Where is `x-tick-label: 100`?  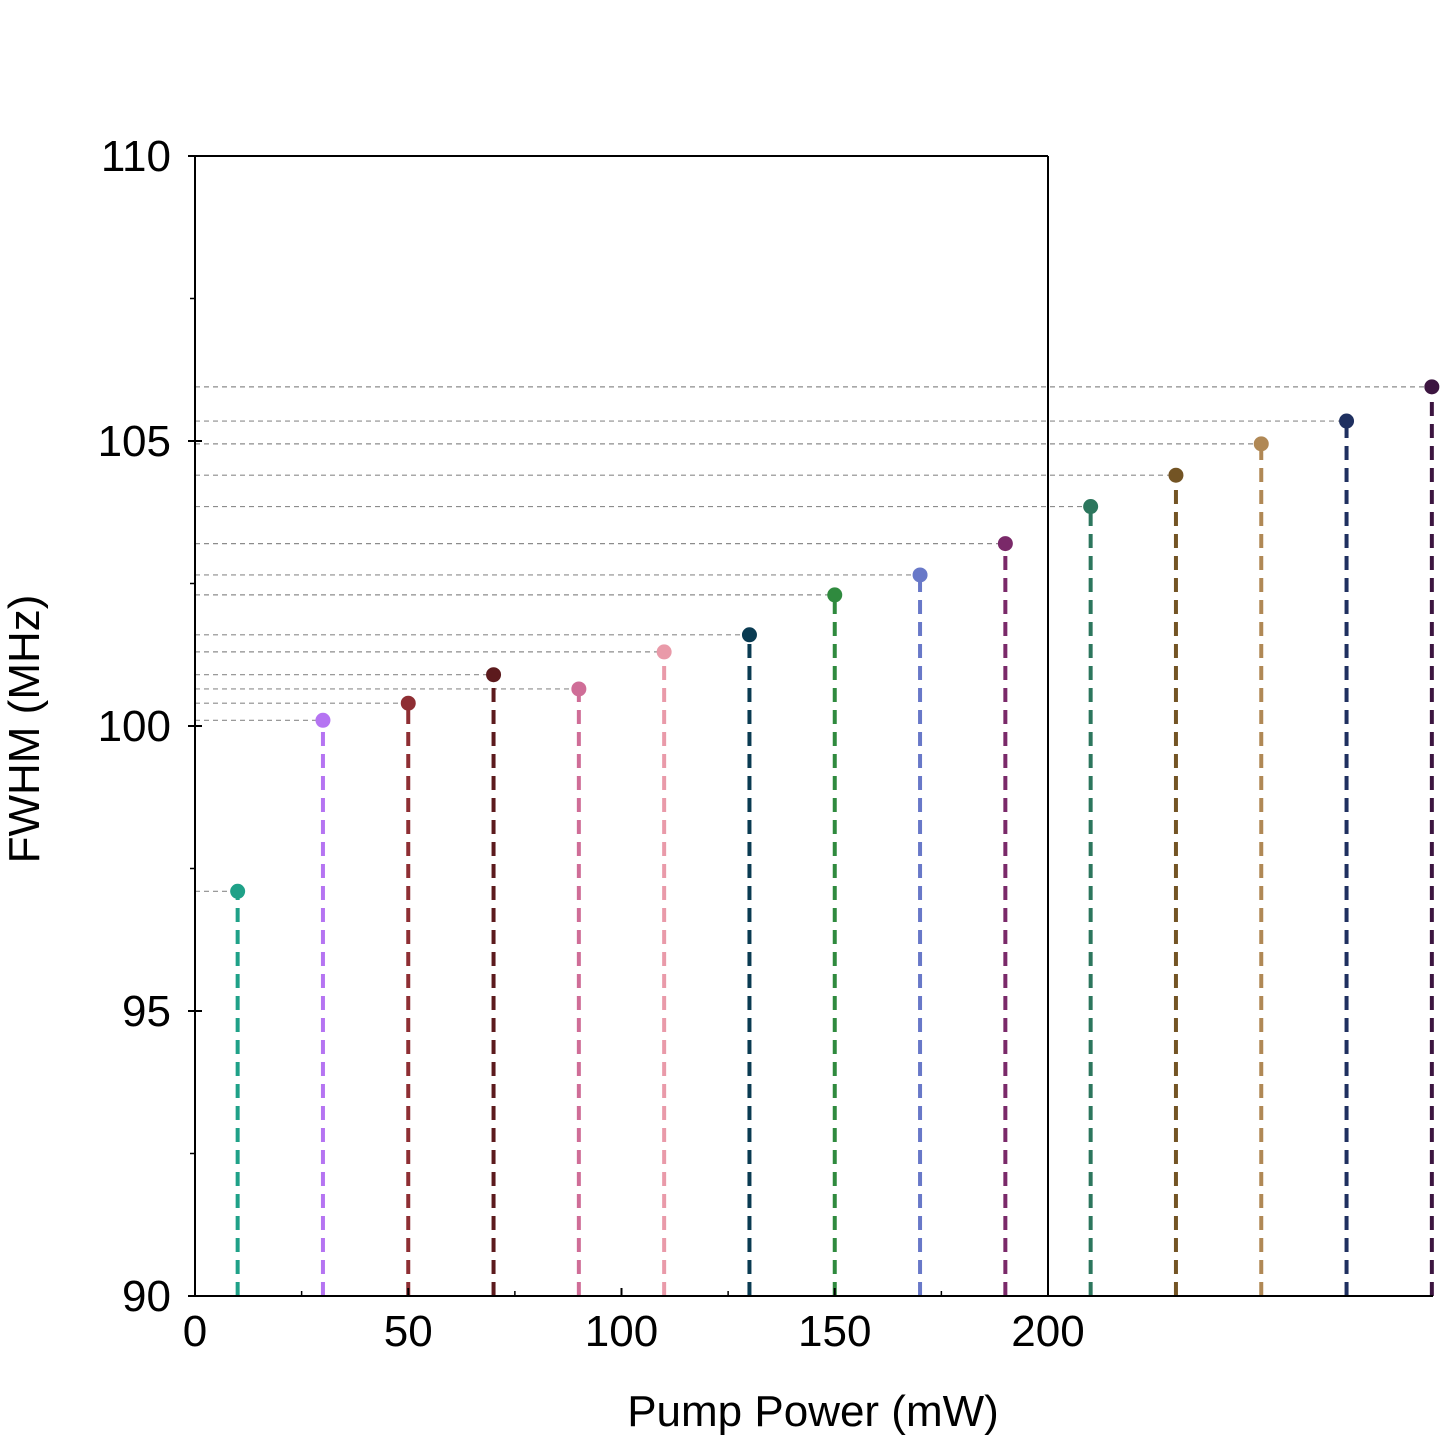
x-tick-label: 100 is located at coordinates (621, 1331).